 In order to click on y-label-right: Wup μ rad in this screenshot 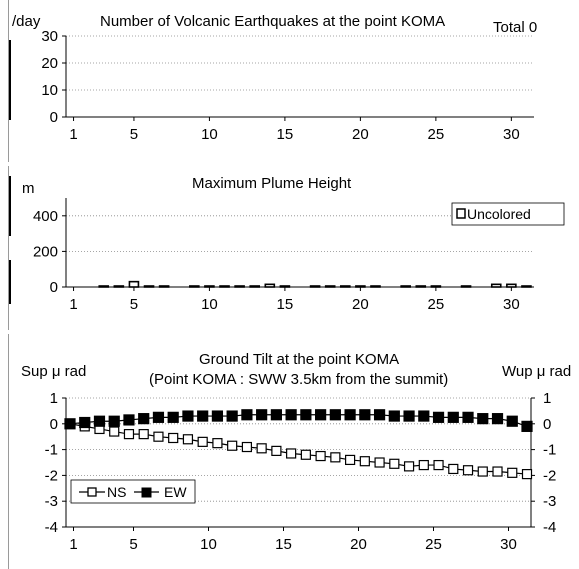, I will do `click(536, 371)`.